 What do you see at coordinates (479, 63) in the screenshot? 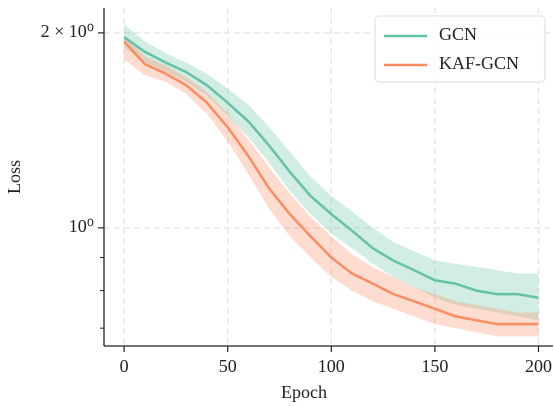
I see `legend-label: KAF-GCN` at bounding box center [479, 63].